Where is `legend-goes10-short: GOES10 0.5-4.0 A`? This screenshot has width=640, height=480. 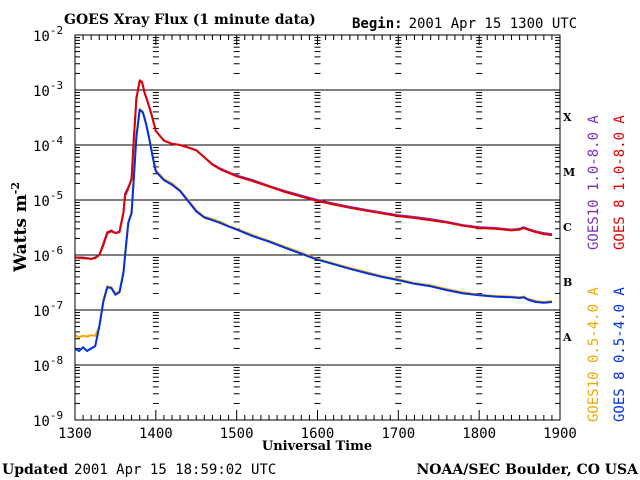
legend-goes10-short: GOES10 0.5-4.0 A is located at coordinates (594, 354).